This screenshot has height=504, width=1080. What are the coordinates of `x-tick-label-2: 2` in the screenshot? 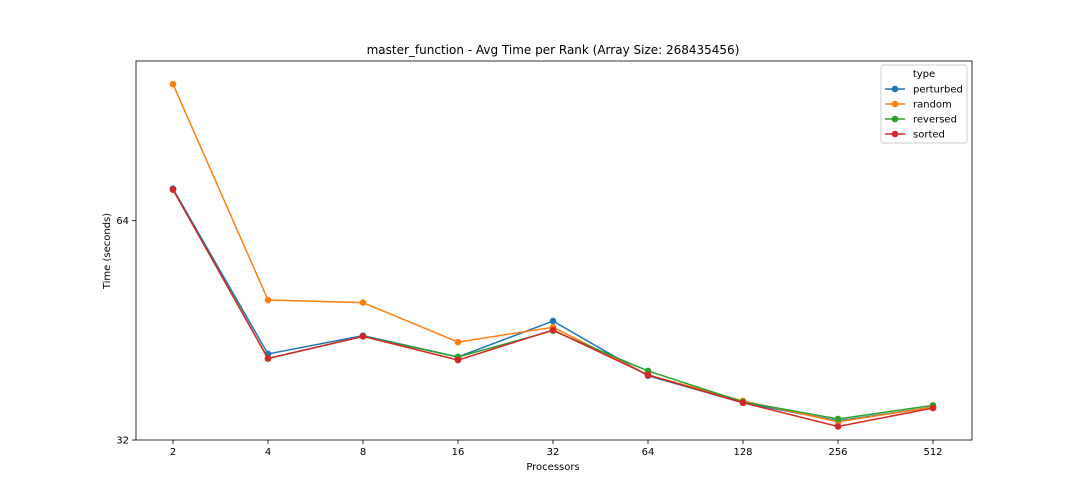 It's located at (173, 452).